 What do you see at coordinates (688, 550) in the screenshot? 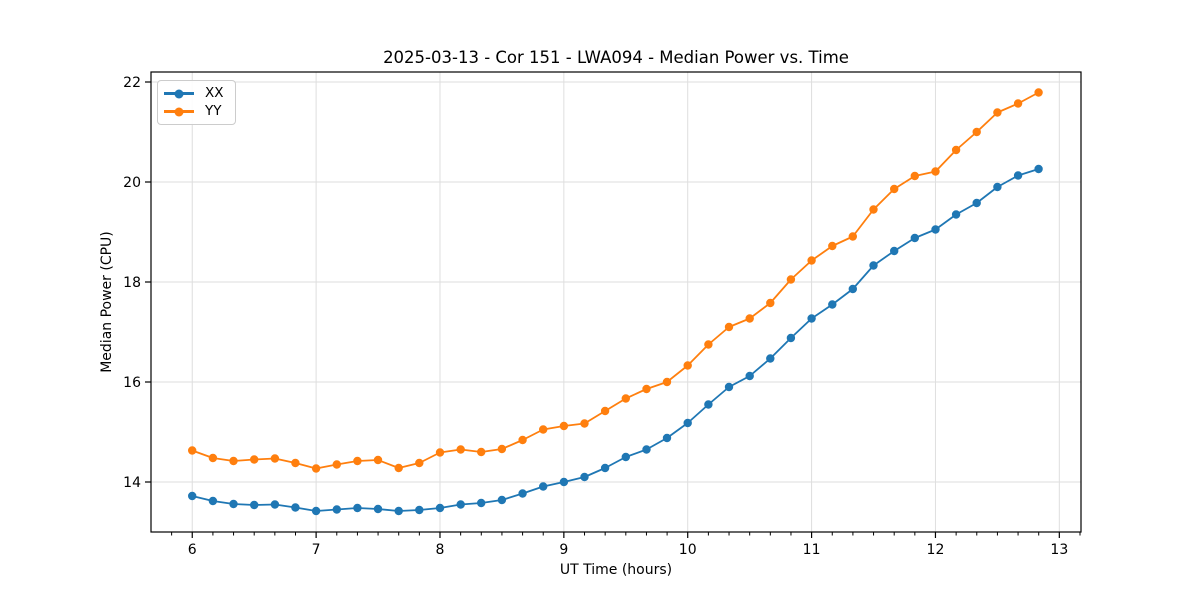
I see `x-tick-label: 10` at bounding box center [688, 550].